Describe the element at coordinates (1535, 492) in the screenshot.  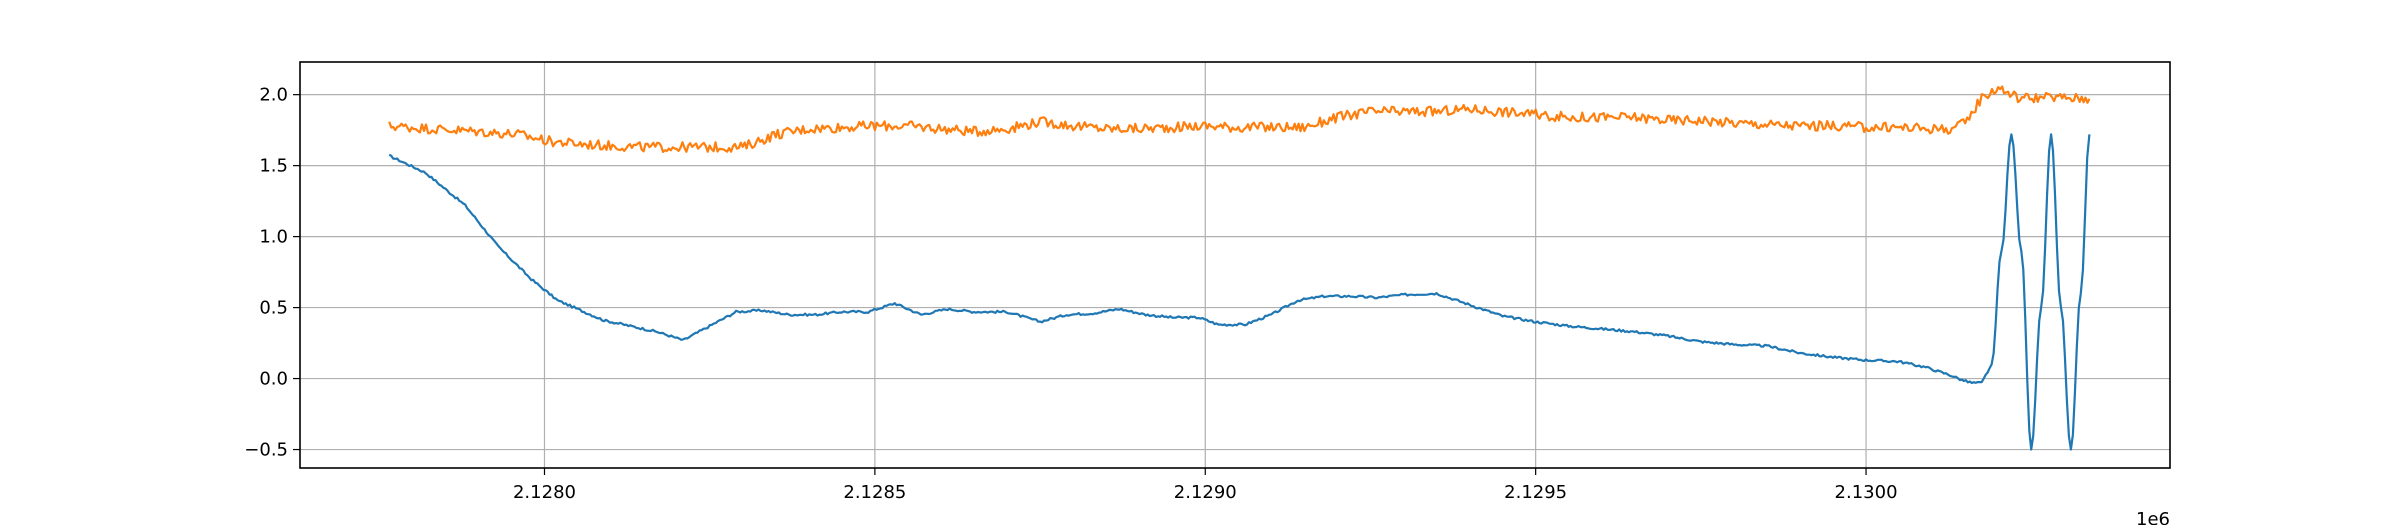
I see `x-tick-label: 2.1295` at that location.